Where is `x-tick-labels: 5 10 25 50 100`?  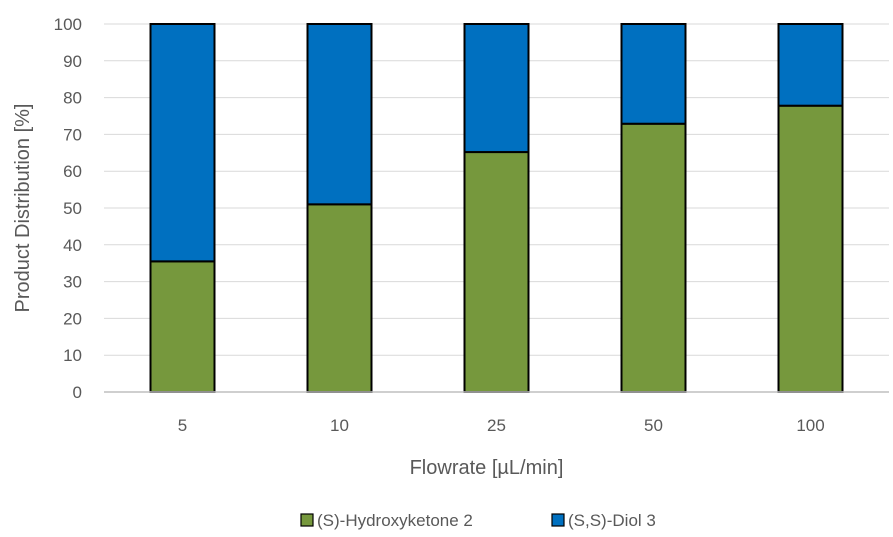 x-tick-labels: 5 10 25 50 100 is located at coordinates (501, 425).